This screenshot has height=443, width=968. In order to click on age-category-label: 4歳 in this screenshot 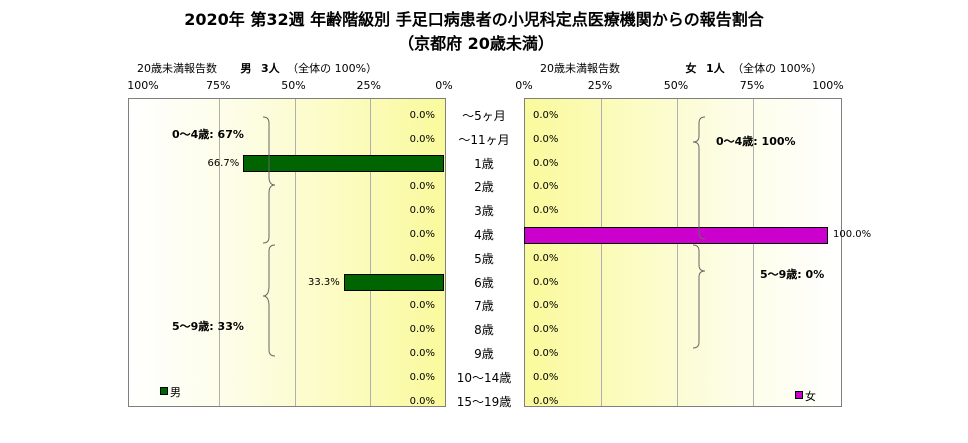, I will do `click(484, 235)`.